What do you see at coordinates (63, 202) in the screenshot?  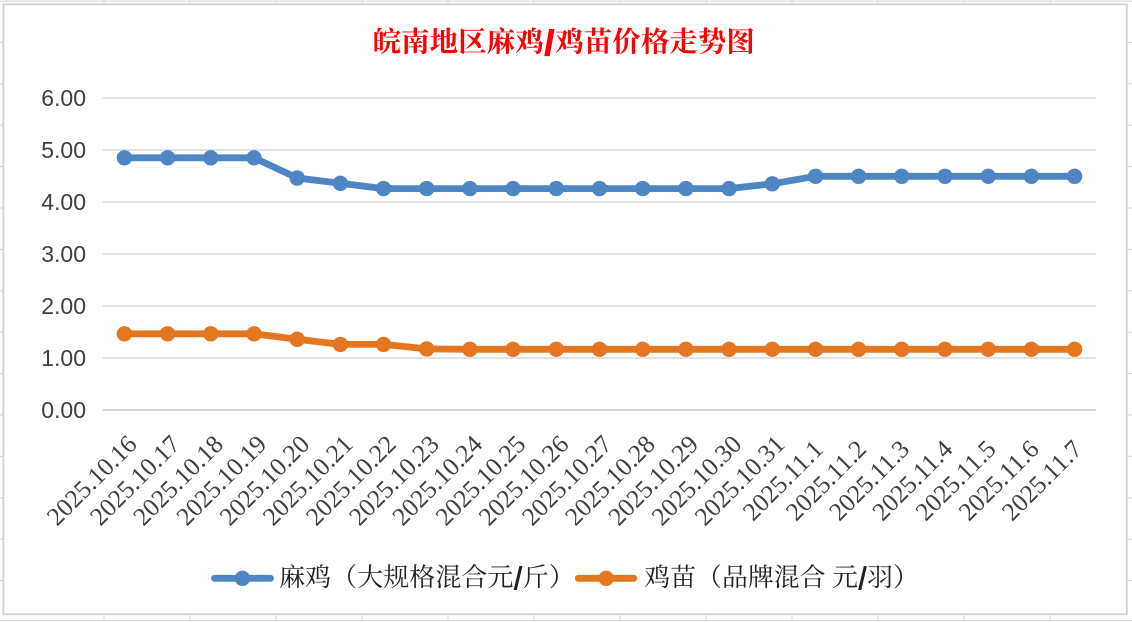 I see `svg-text: 4.00` at bounding box center [63, 202].